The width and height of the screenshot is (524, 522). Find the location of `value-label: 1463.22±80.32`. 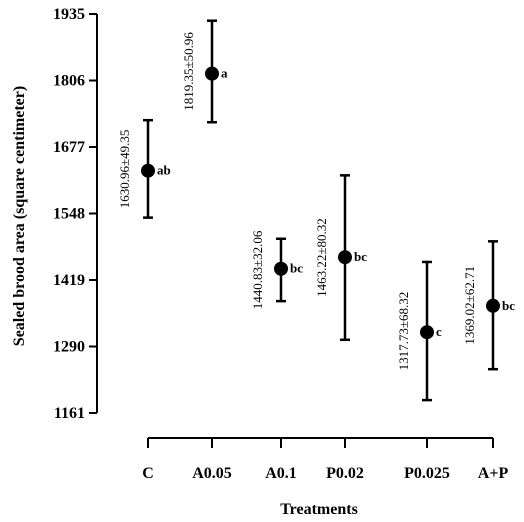

value-label: 1463.22±80.32 is located at coordinates (321, 257).